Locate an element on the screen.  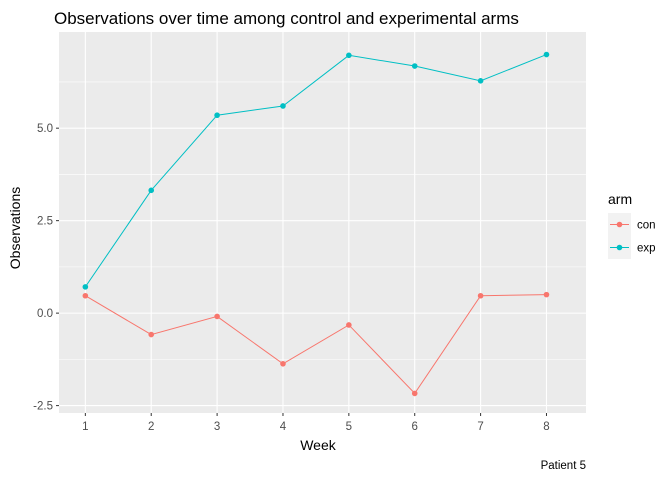
x-tick-label: 1 is located at coordinates (85, 427).